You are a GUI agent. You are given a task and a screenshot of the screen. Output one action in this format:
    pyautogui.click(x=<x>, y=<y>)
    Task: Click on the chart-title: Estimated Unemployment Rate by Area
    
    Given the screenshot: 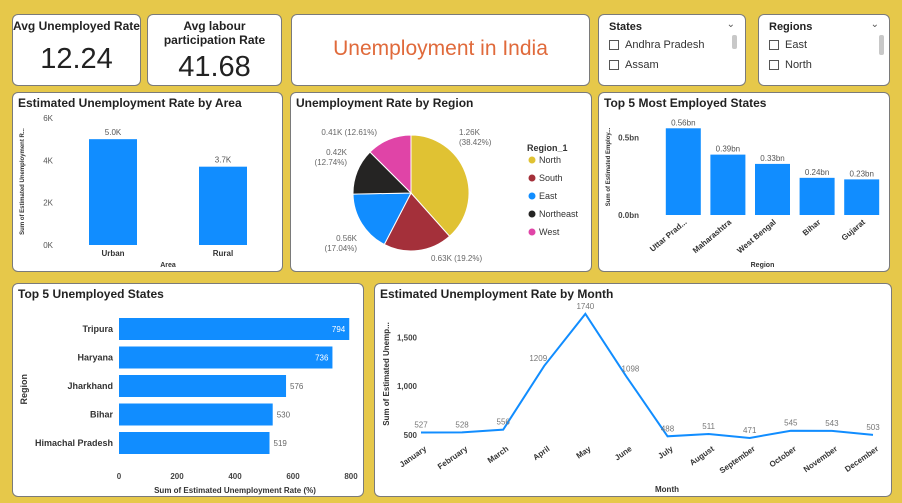 What is the action you would take?
    pyautogui.click(x=130, y=103)
    